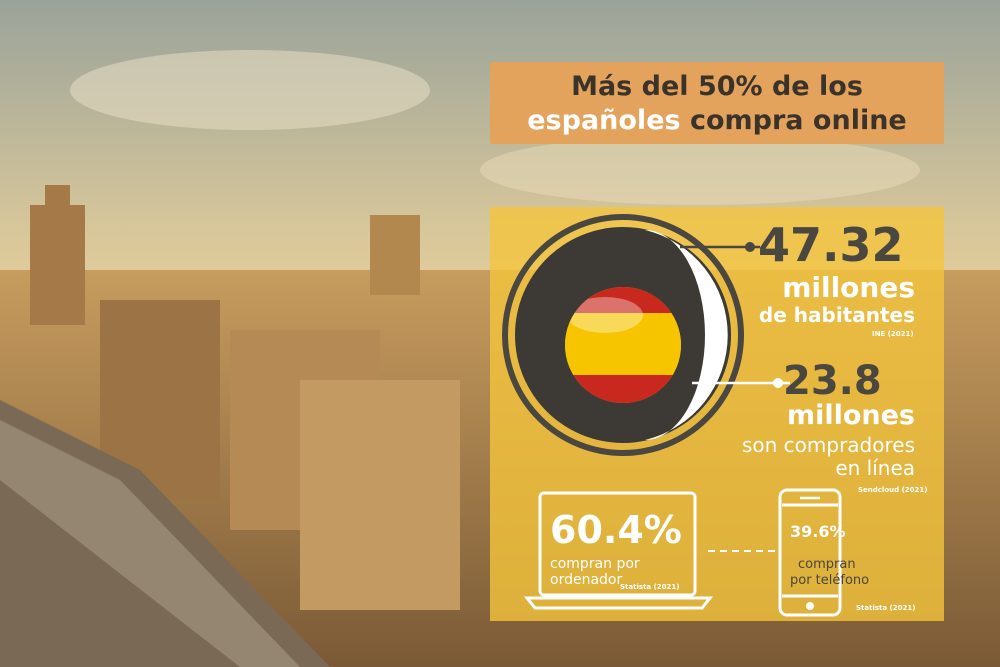  What do you see at coordinates (604, 120) in the screenshot?
I see `title-highlight: españoles` at bounding box center [604, 120].